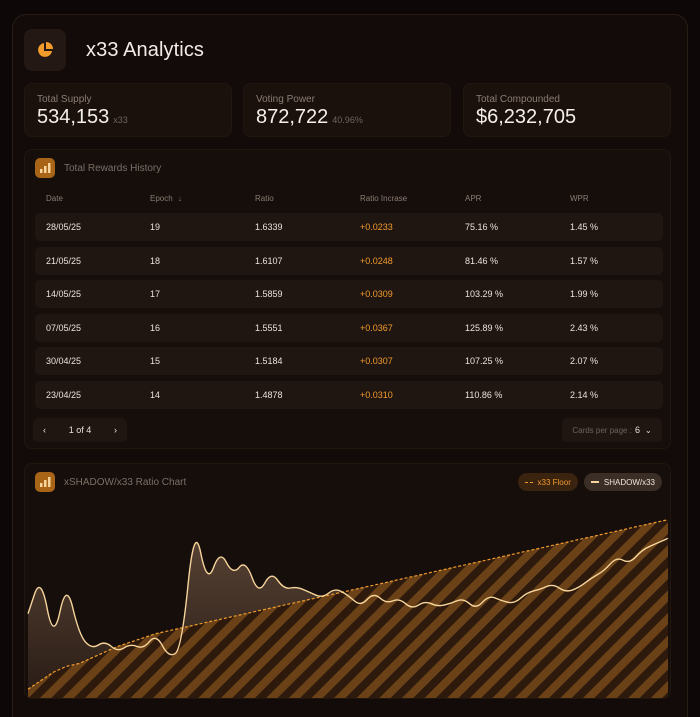 The width and height of the screenshot is (700, 717). I want to click on legend-x33-floor: x33 Floor, so click(547, 482).